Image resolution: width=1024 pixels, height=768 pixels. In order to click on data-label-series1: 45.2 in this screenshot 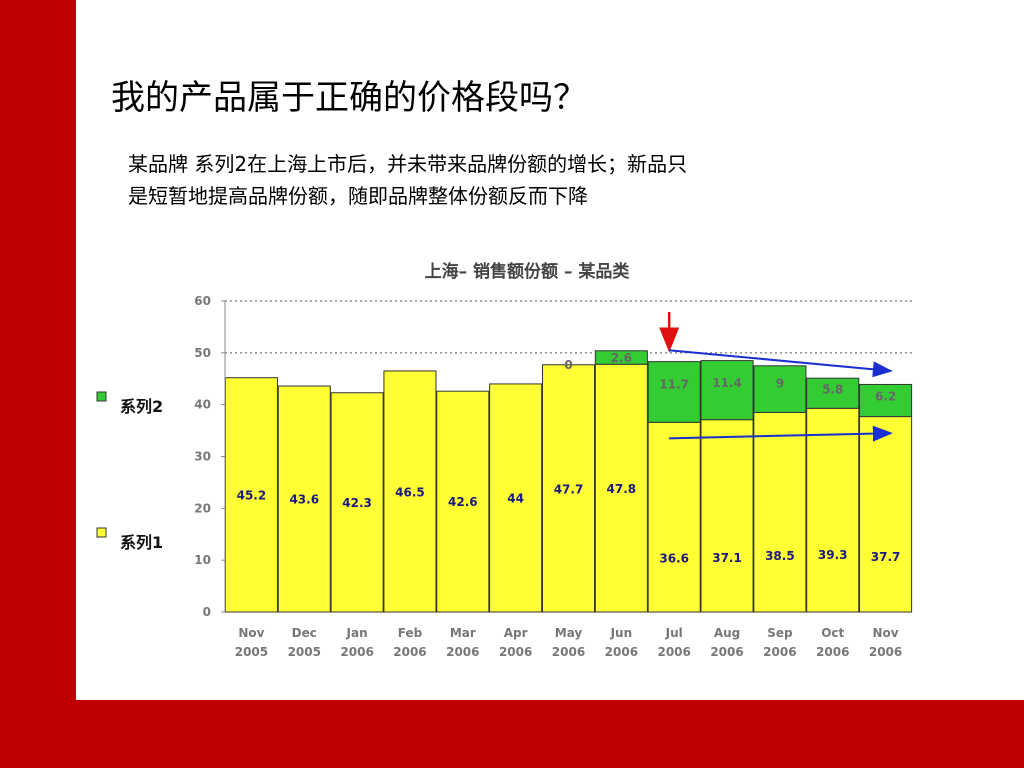, I will do `click(252, 496)`.